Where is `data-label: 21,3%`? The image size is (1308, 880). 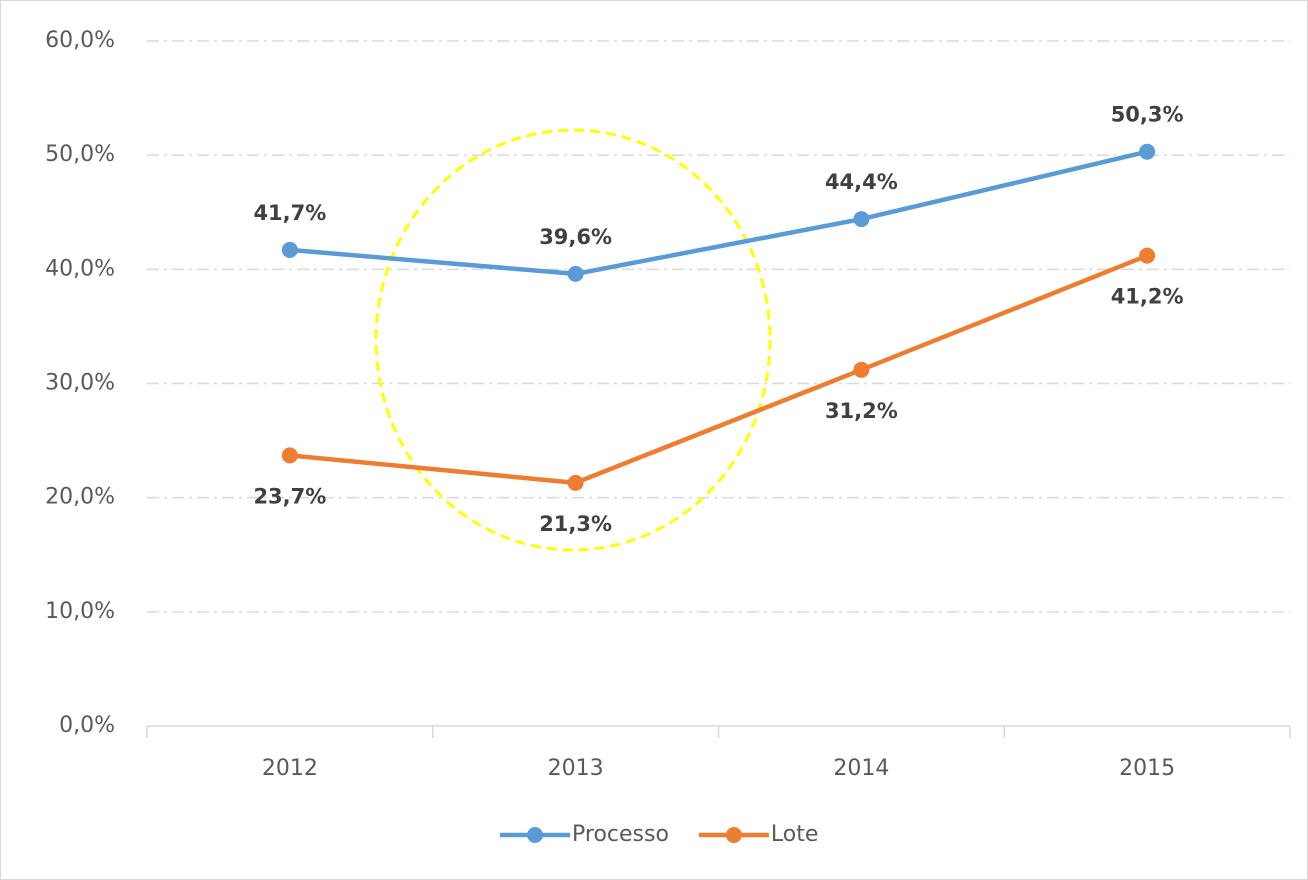
data-label: 21,3% is located at coordinates (575, 524).